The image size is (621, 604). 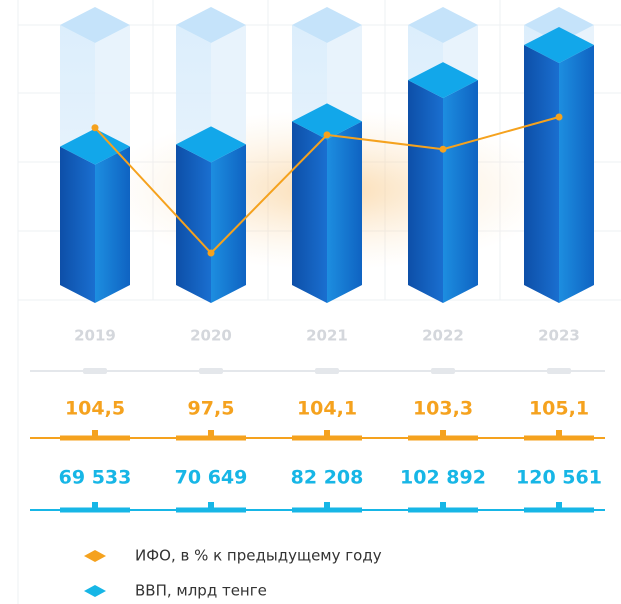 I want to click on value-label: 105,1, so click(x=559, y=409).